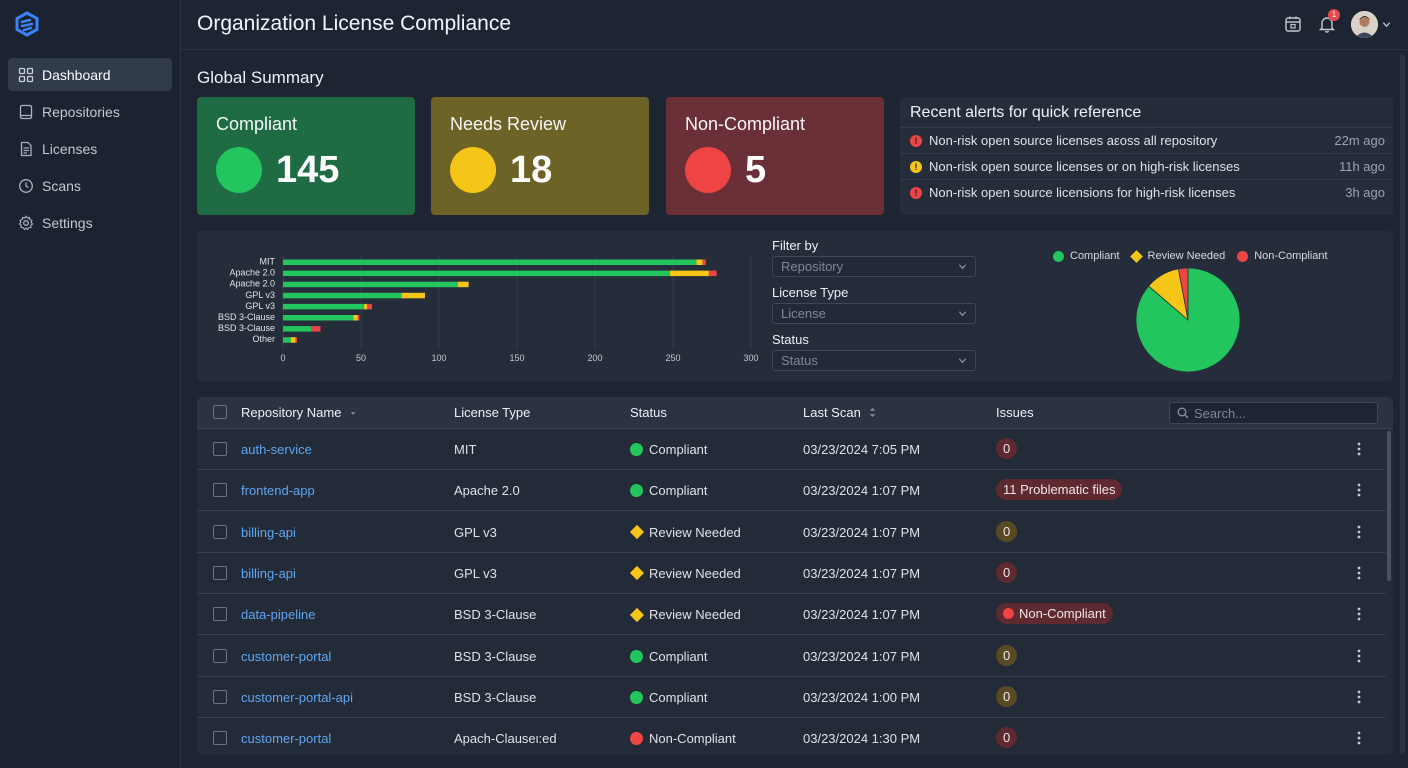  Describe the element at coordinates (495, 615) in the screenshot. I see `license-type-cell: BSD 3-Clause` at that location.